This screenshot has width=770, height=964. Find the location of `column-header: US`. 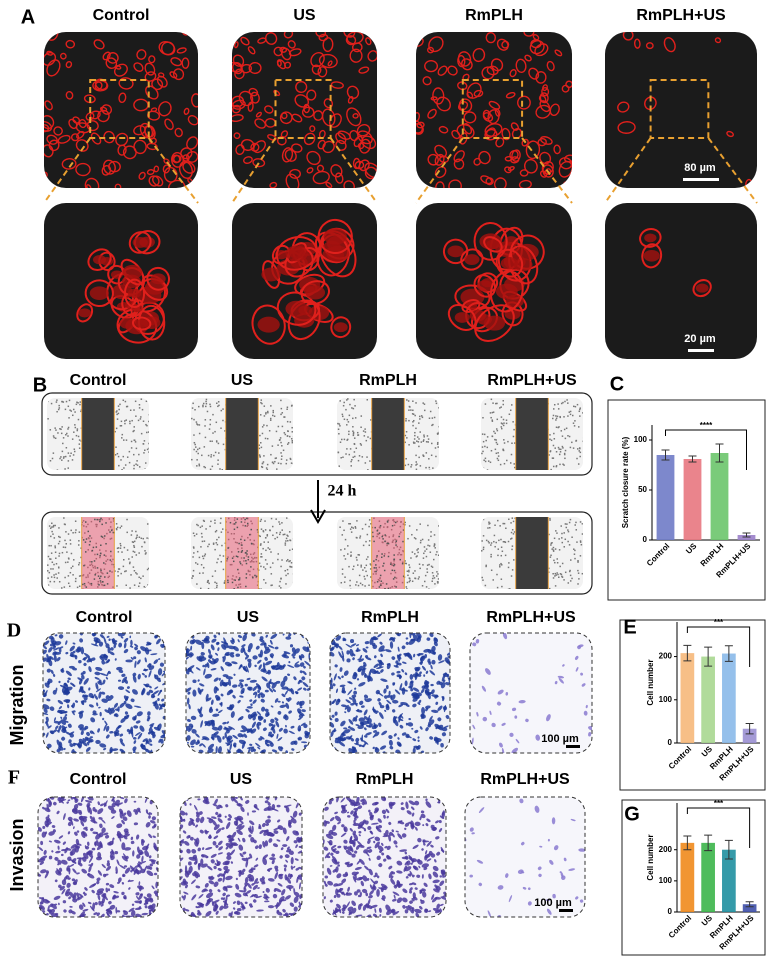

column-header: US is located at coordinates (242, 380).